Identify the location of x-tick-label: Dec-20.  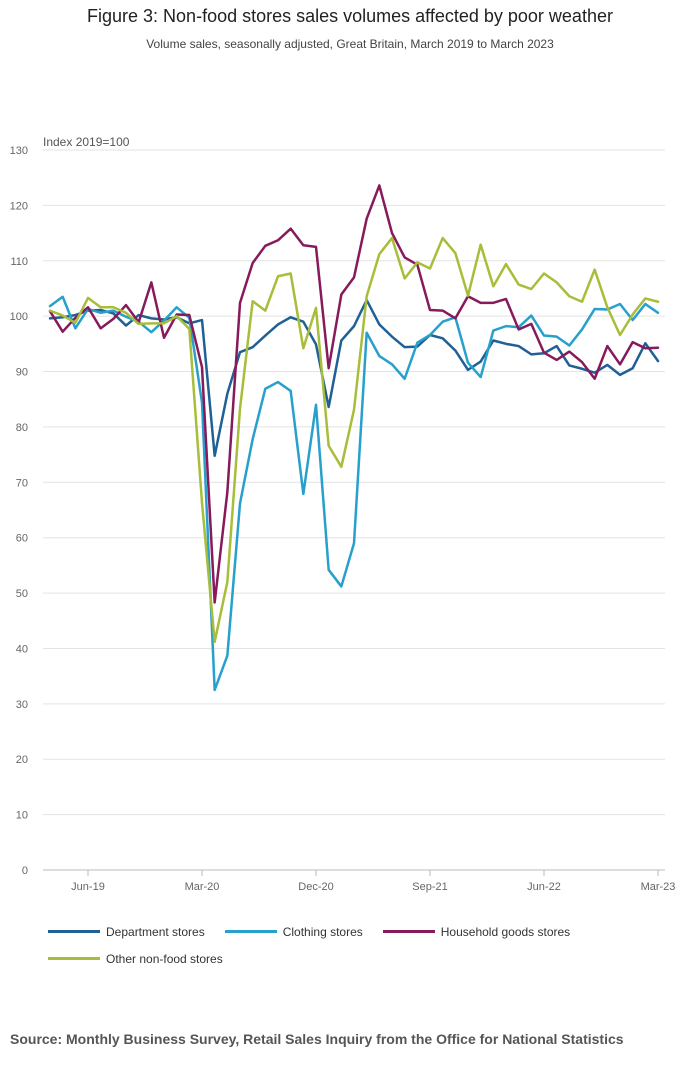
(315, 887).